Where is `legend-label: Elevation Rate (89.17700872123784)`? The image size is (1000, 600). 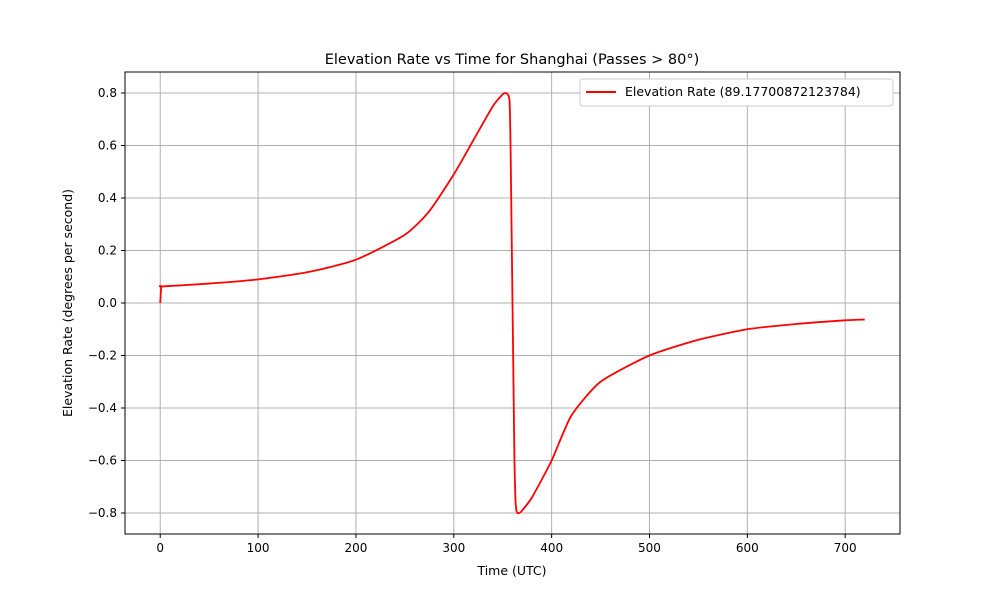
legend-label: Elevation Rate (89.17700872123784) is located at coordinates (743, 91).